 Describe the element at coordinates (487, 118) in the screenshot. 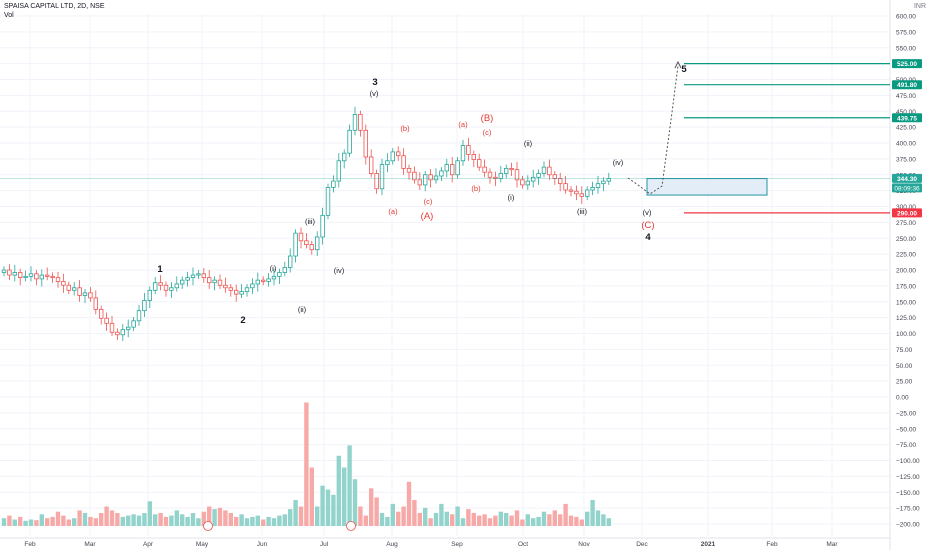

I see `wave-label: (B)` at that location.